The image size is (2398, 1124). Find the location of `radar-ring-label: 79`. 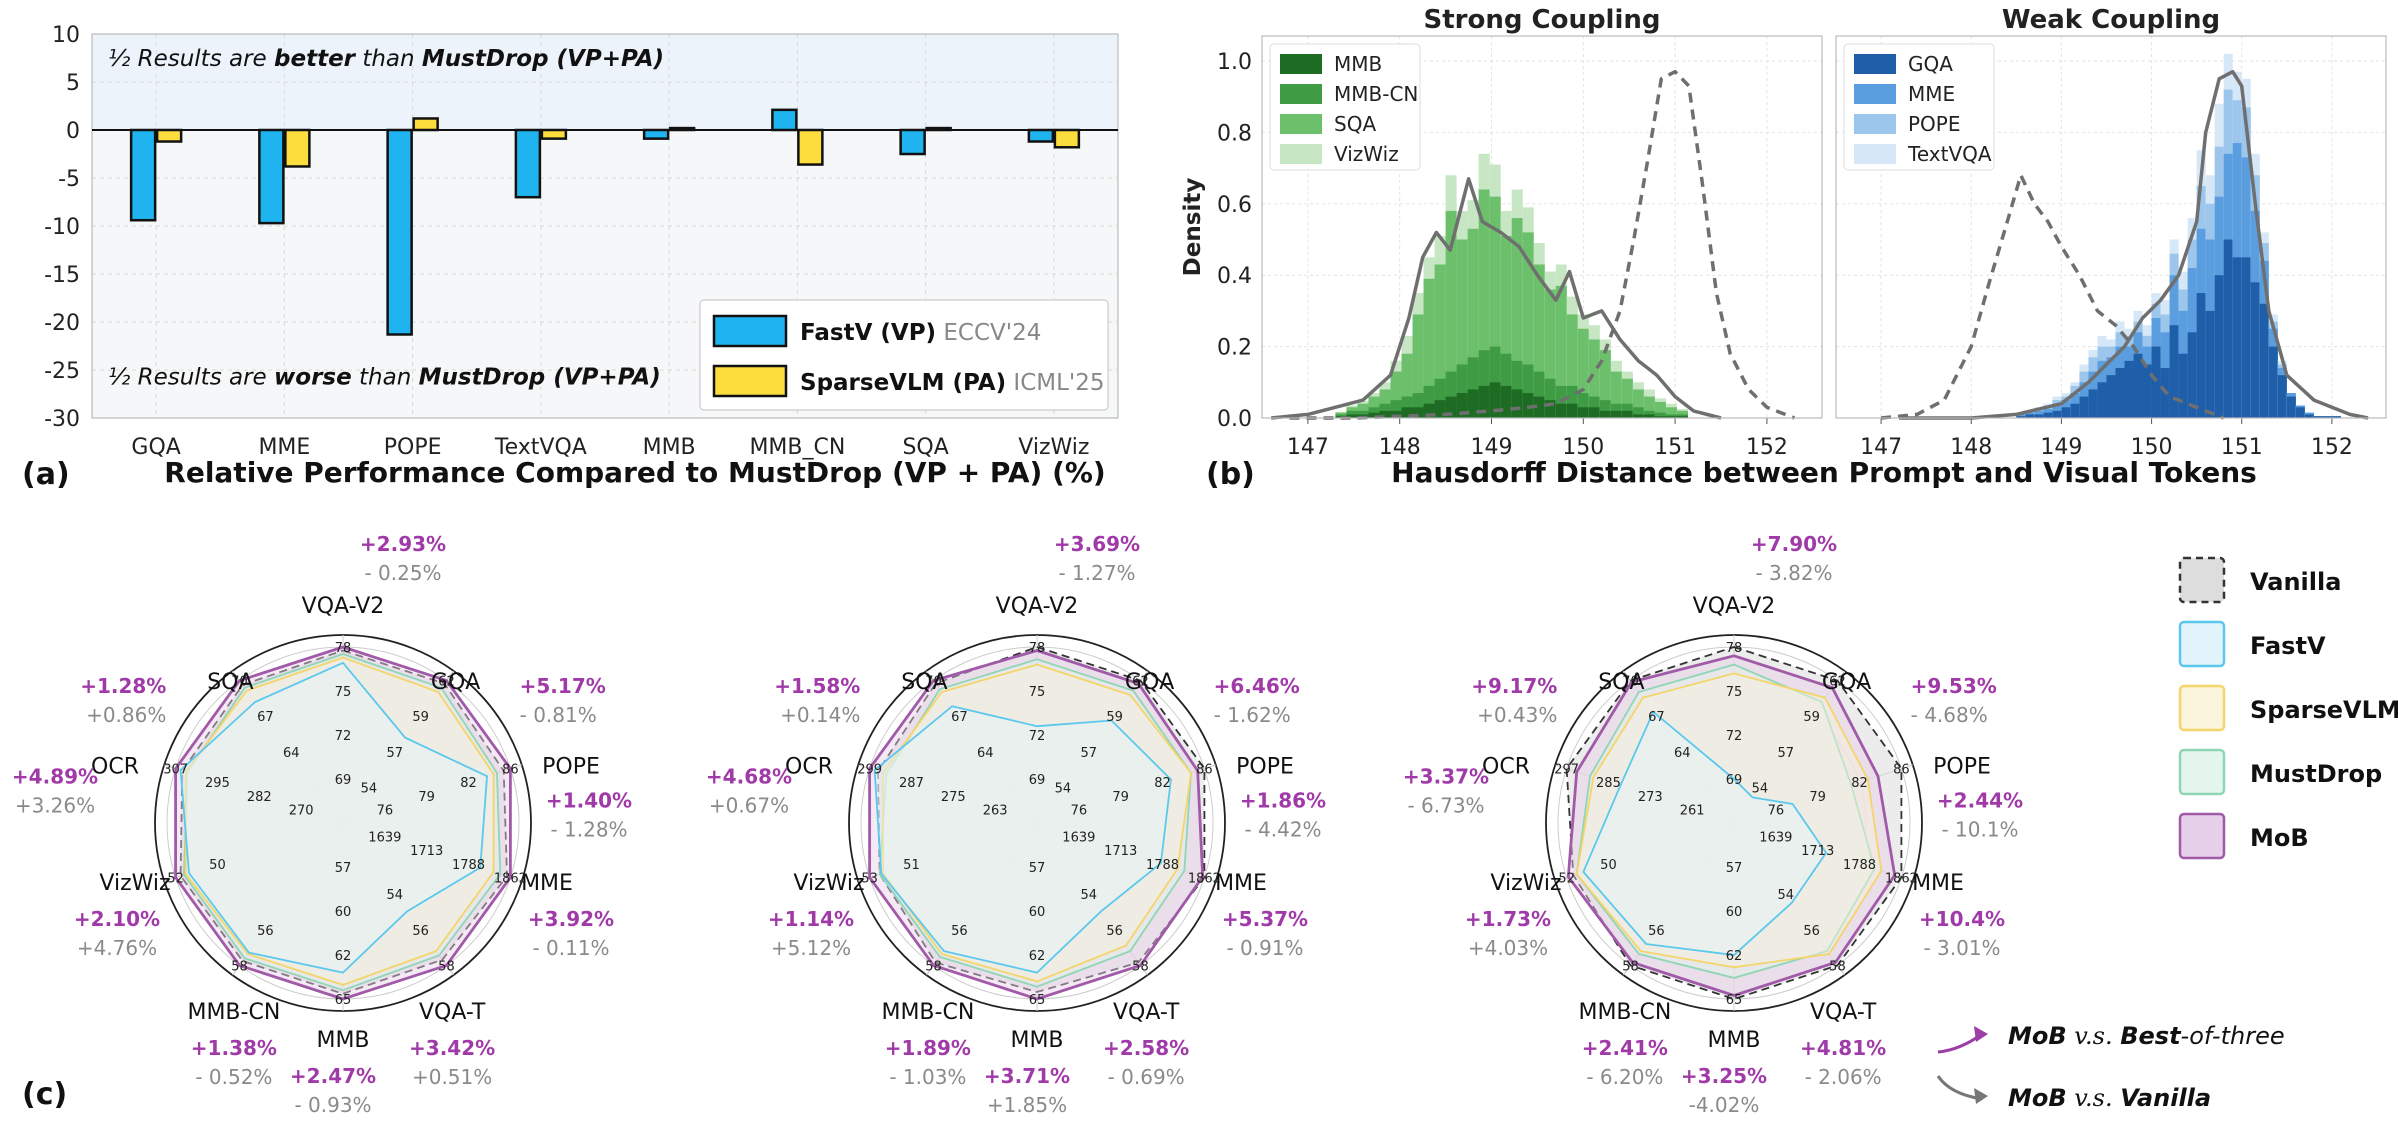

radar-ring-label: 79 is located at coordinates (1817, 797).